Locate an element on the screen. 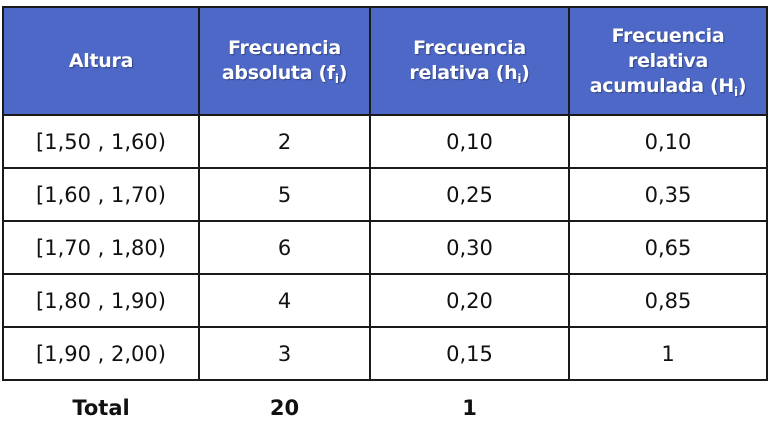 Image resolution: width=768 pixels, height=438 pixels. table-row: [1,80 , 1,90) 4 0,20 0,85 is located at coordinates (385, 300).